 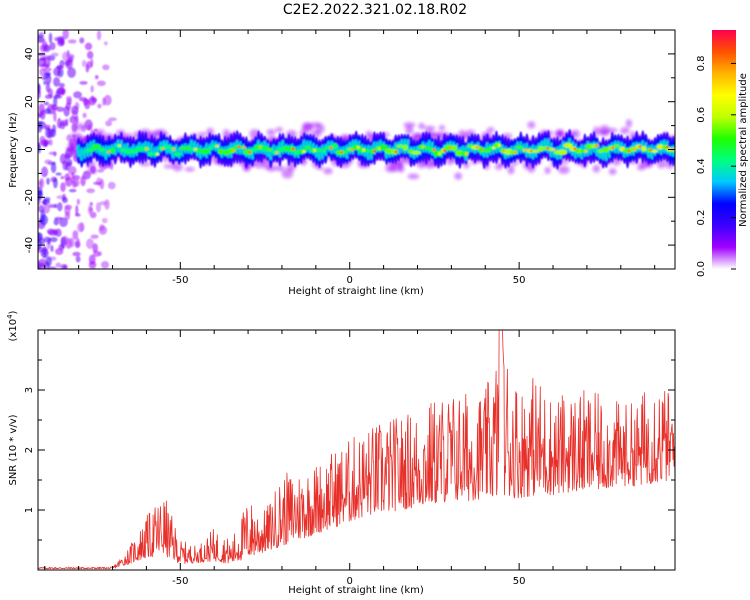 What do you see at coordinates (356, 590) in the screenshot?
I see `snr-x-axis-label: Height of straight line (km)` at bounding box center [356, 590].